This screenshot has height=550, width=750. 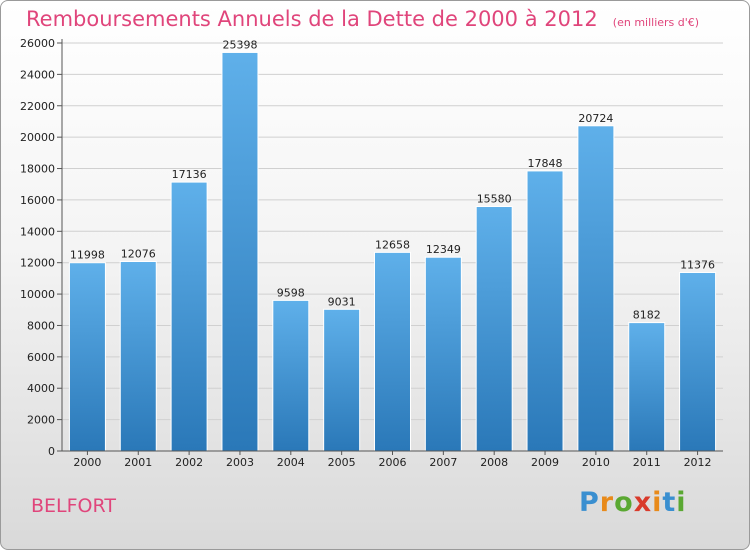 I want to click on logo-letter: o, so click(x=624, y=502).